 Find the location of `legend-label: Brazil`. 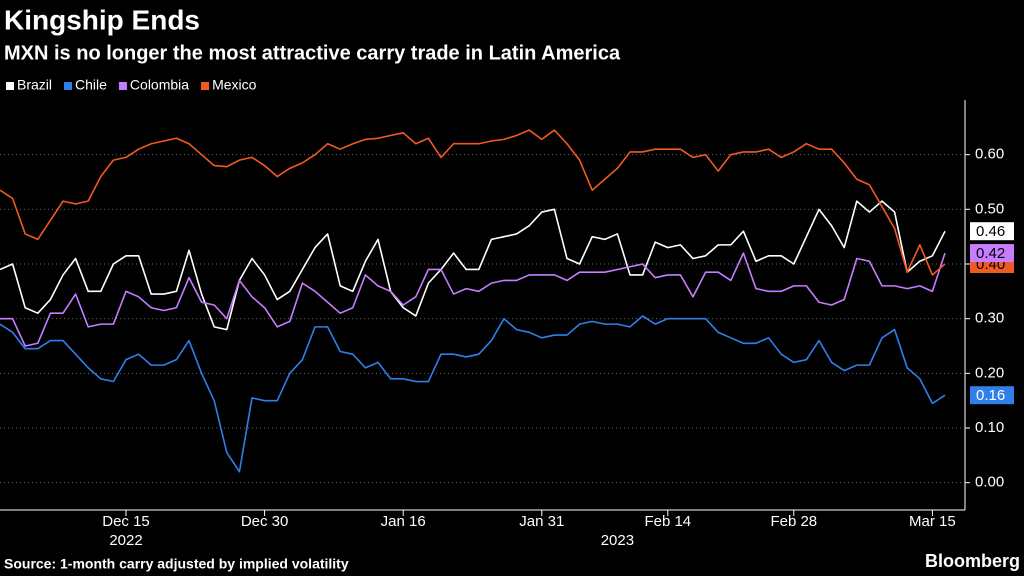

legend-label: Brazil is located at coordinates (34, 85).